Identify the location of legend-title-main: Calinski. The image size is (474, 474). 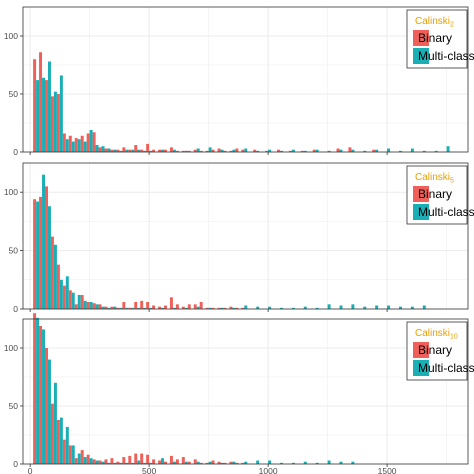
(432, 177).